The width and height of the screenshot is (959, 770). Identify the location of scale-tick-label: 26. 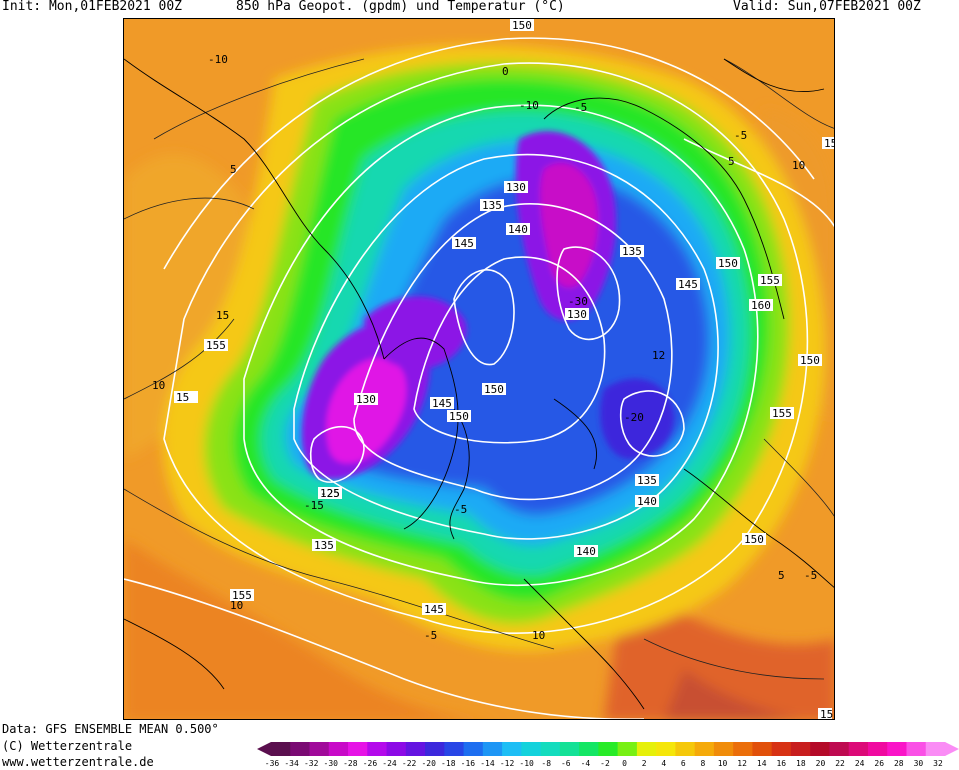
(879, 763).